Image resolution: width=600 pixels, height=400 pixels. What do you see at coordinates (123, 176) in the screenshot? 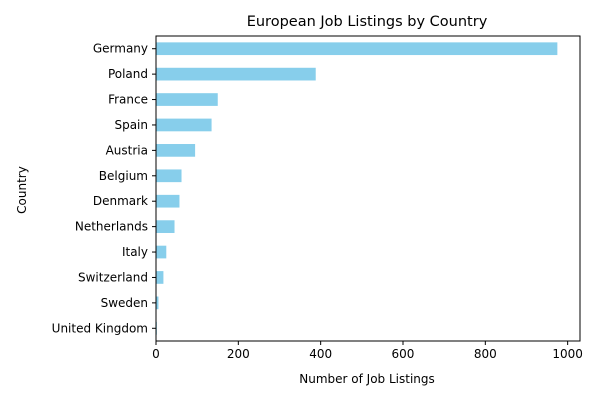
I see `y-tick-label: Belgium` at bounding box center [123, 176].